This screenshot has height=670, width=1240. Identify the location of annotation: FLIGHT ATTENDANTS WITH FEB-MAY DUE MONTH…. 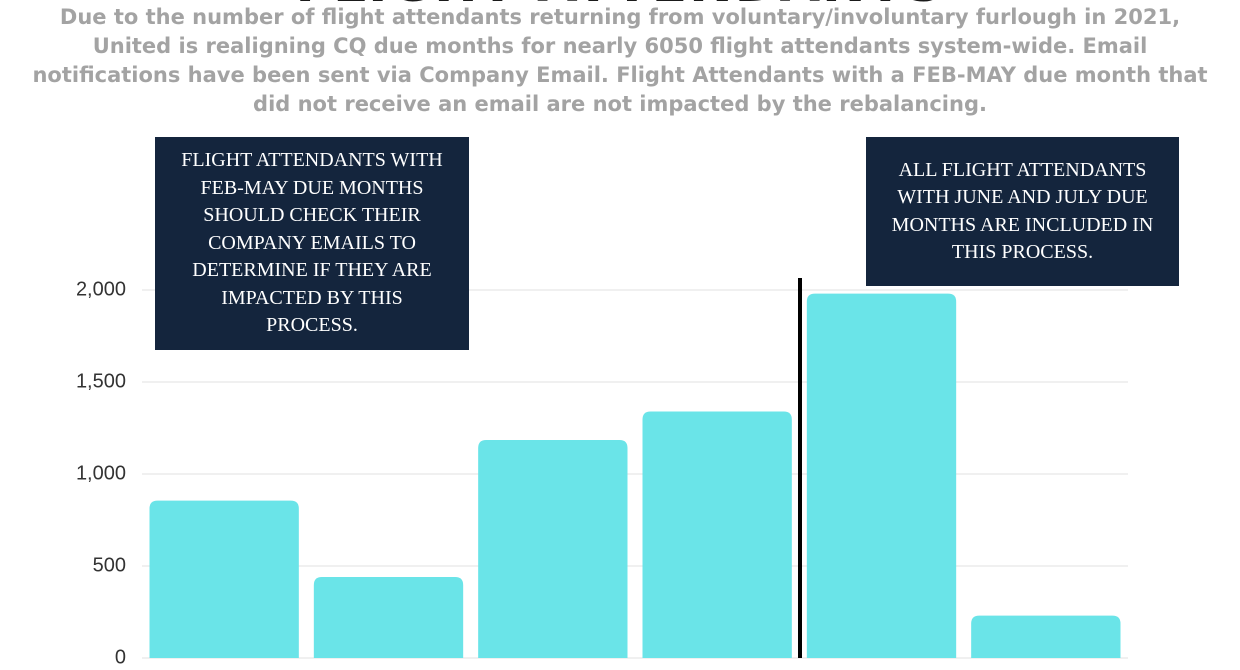
(312, 243).